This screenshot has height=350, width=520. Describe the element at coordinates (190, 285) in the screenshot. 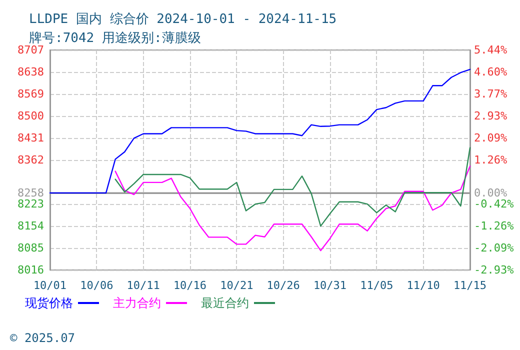

I see `x-tick-label: 10/16` at that location.